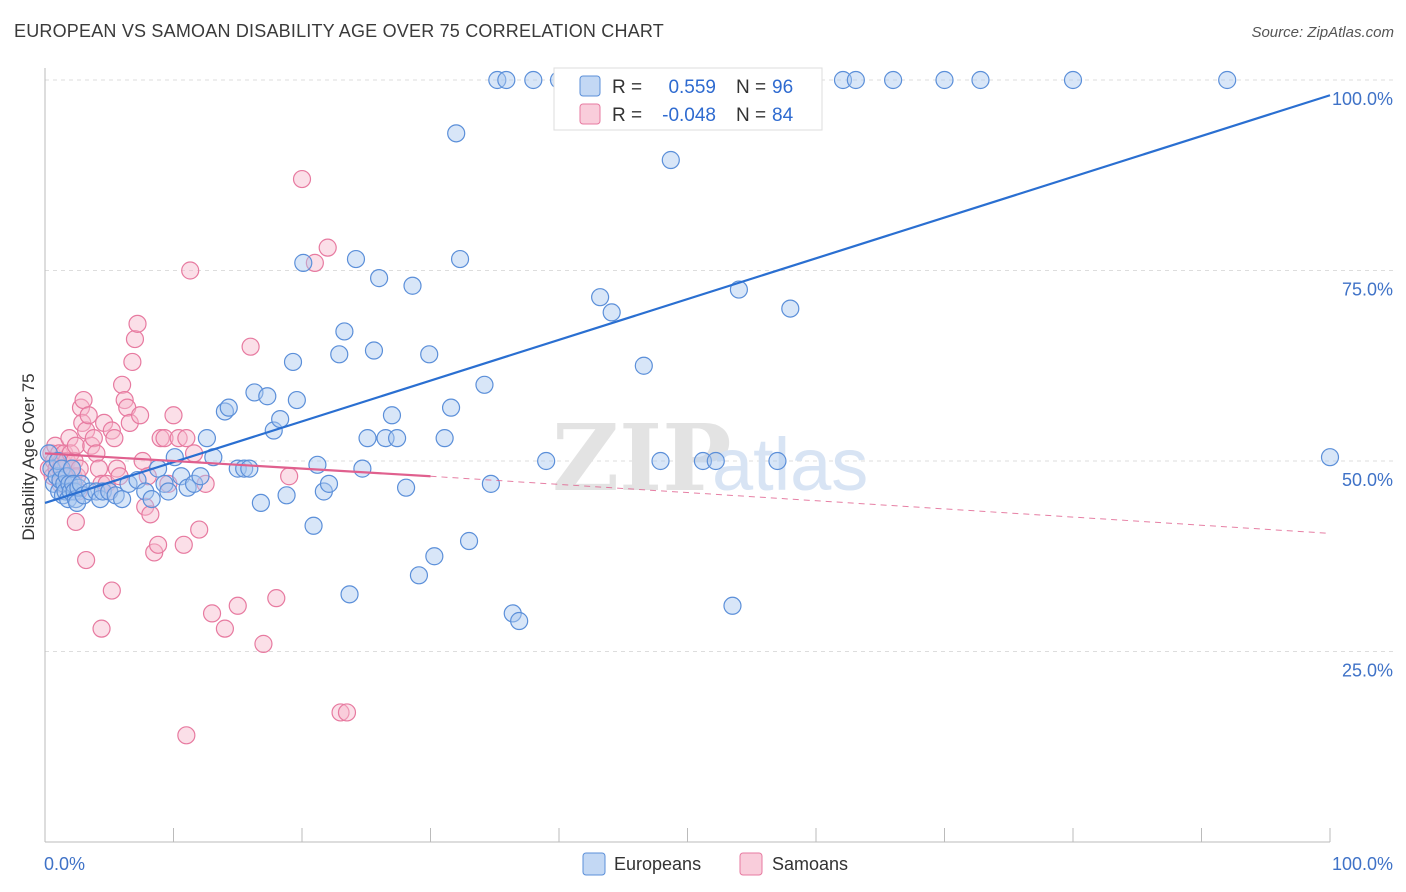 The height and width of the screenshot is (892, 1406). What do you see at coordinates (1367, 671) in the screenshot?
I see `y-tick-label: 25.0%` at bounding box center [1367, 671].